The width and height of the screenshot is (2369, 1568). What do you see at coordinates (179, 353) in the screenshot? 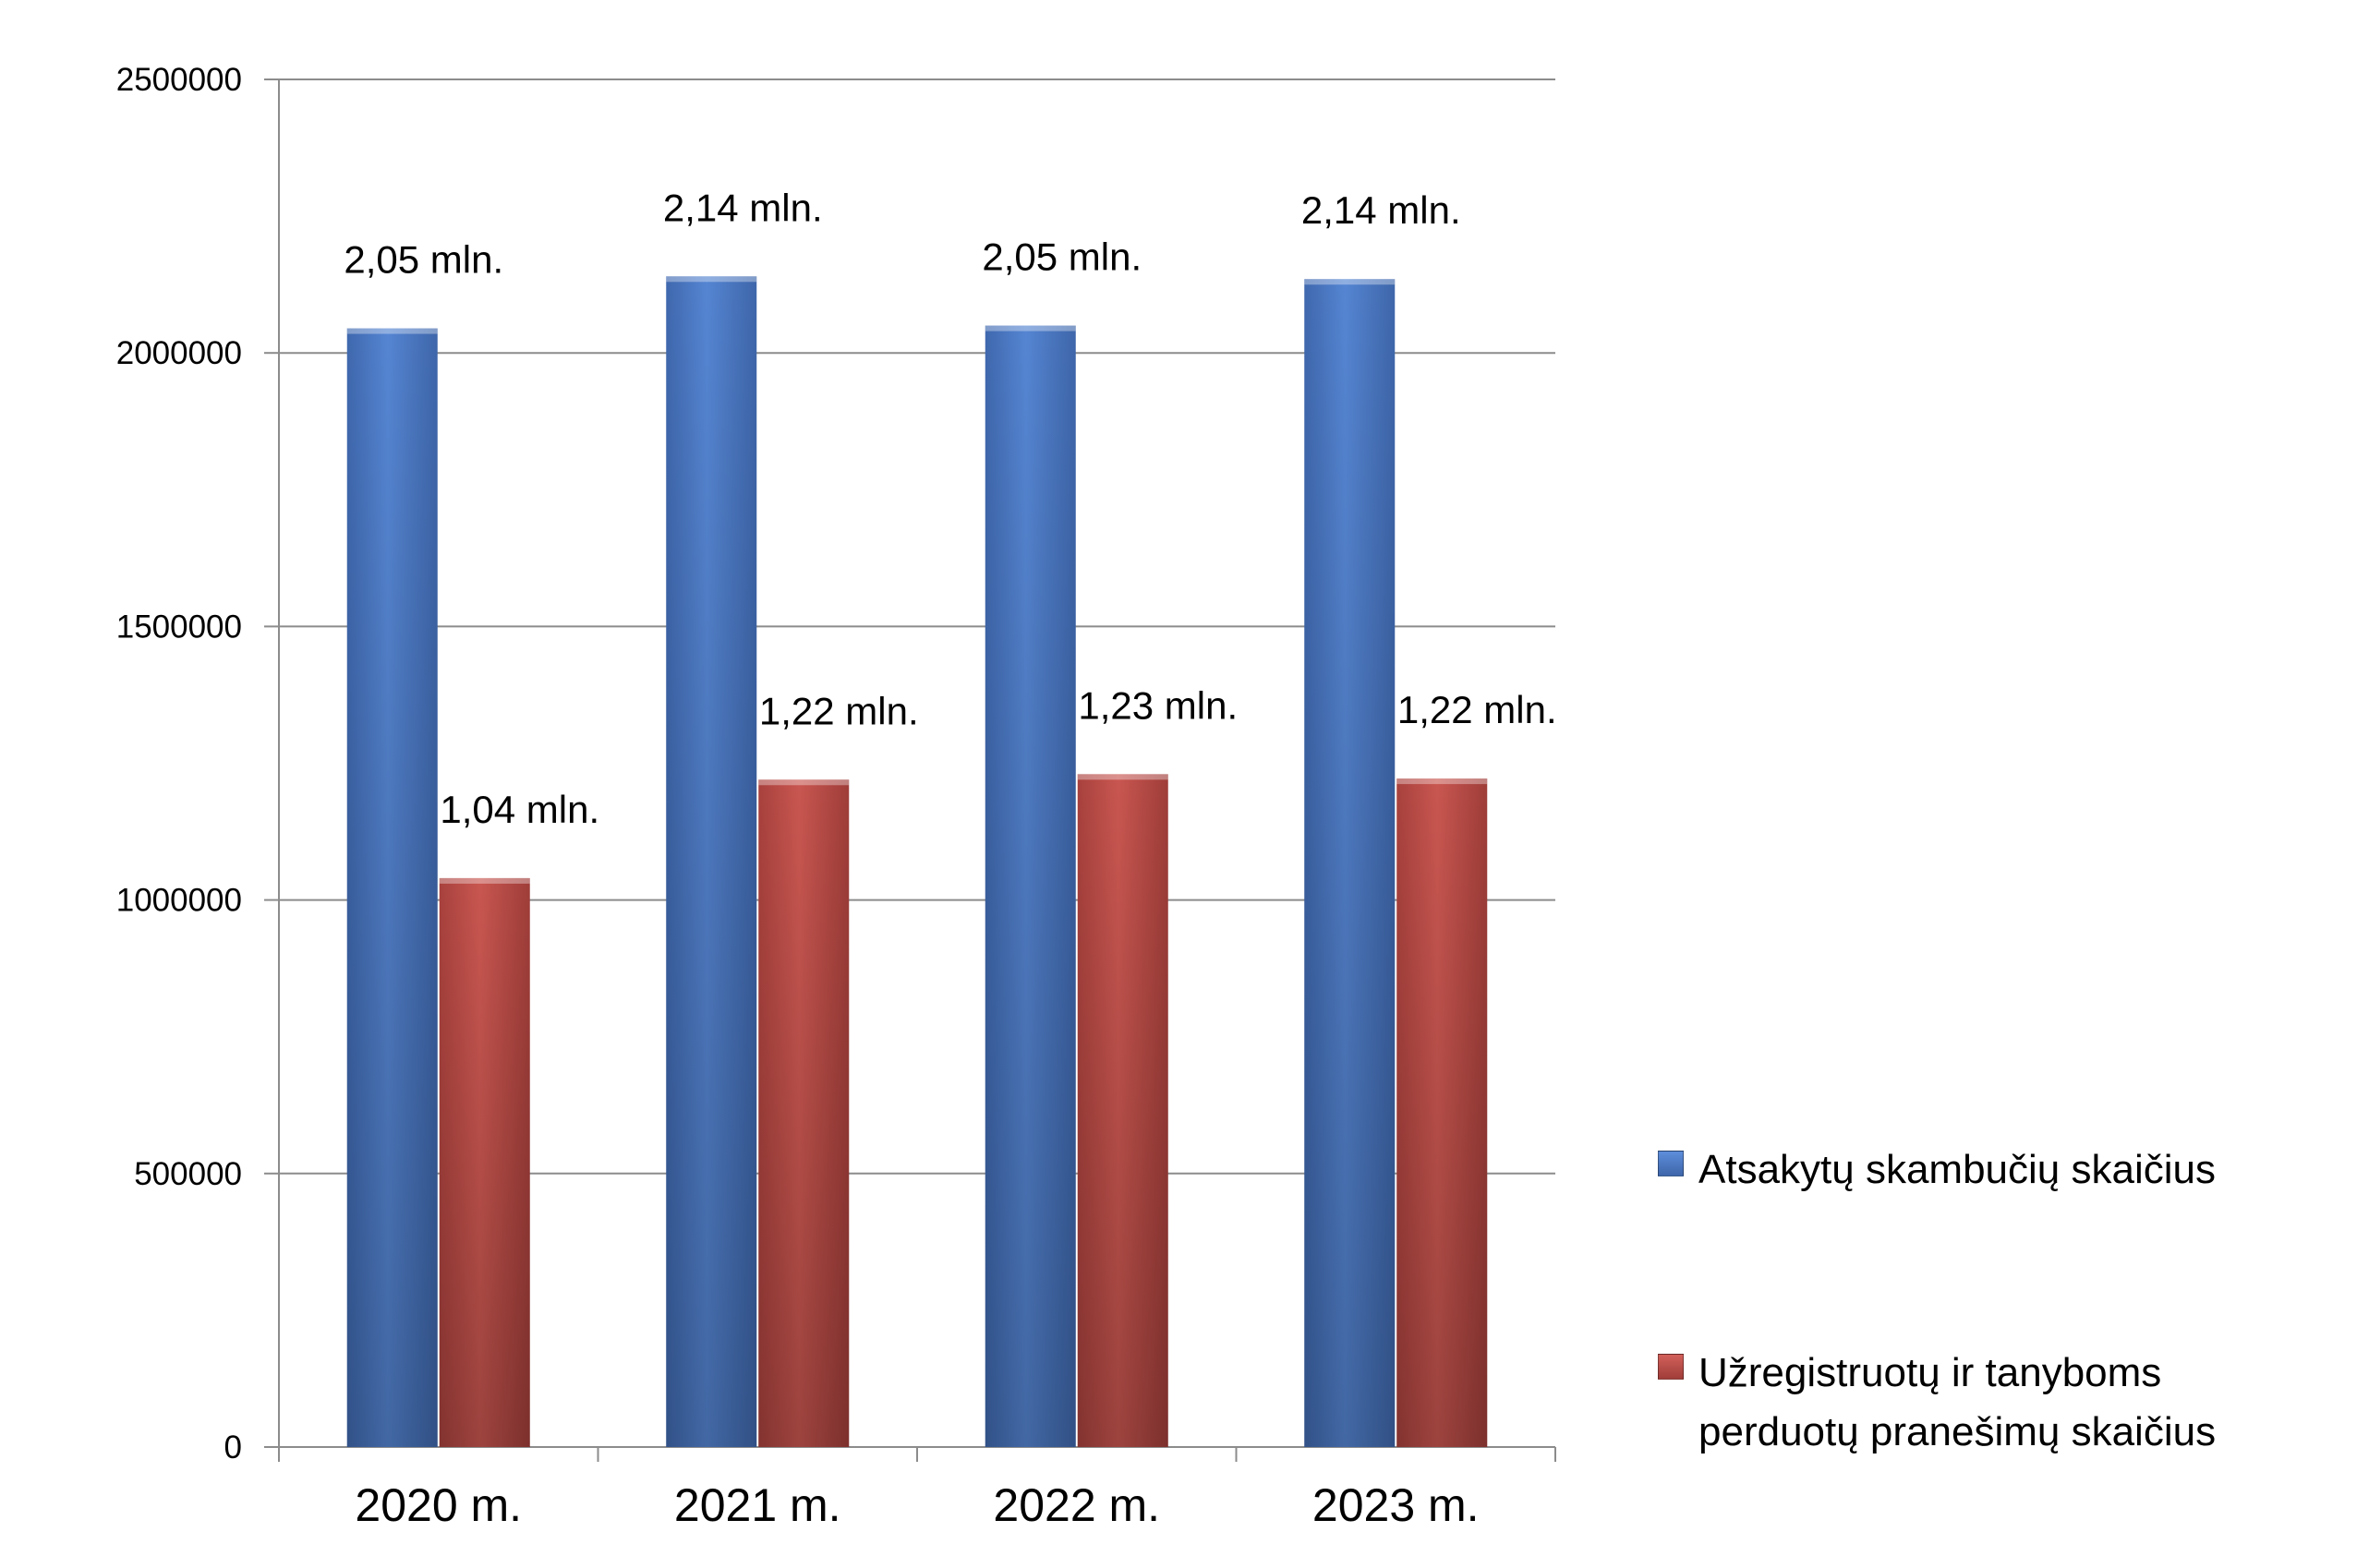
I see `y-tick-label: 2000000` at bounding box center [179, 353].